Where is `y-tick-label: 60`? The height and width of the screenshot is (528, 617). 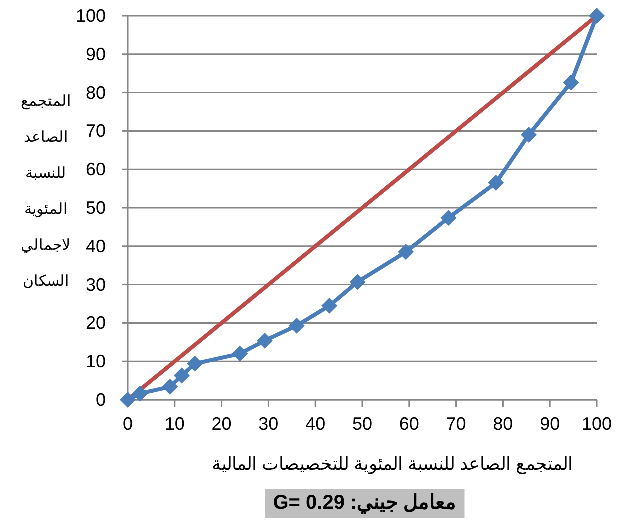 y-tick-label: 60 is located at coordinates (96, 170).